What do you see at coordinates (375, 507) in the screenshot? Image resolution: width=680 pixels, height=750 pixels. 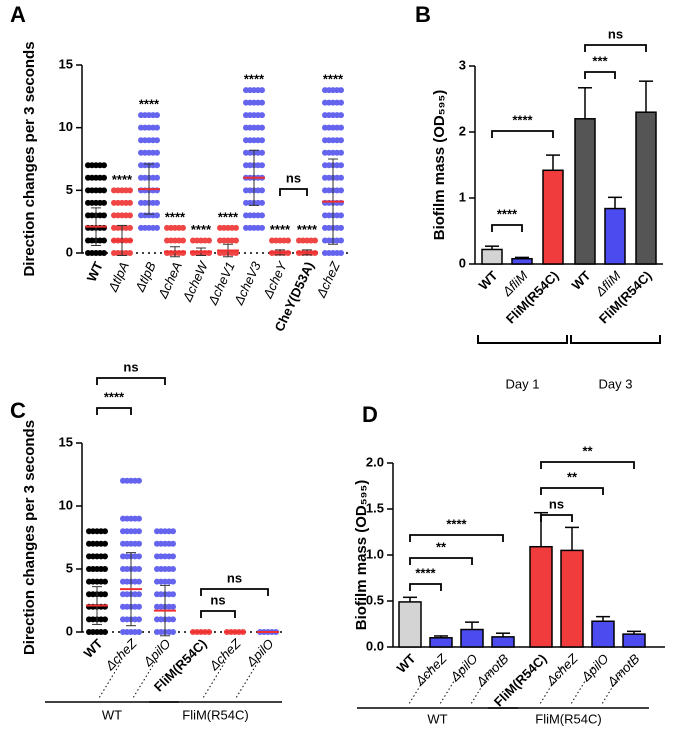 I see `y-tick-label: 1.5` at bounding box center [375, 507].